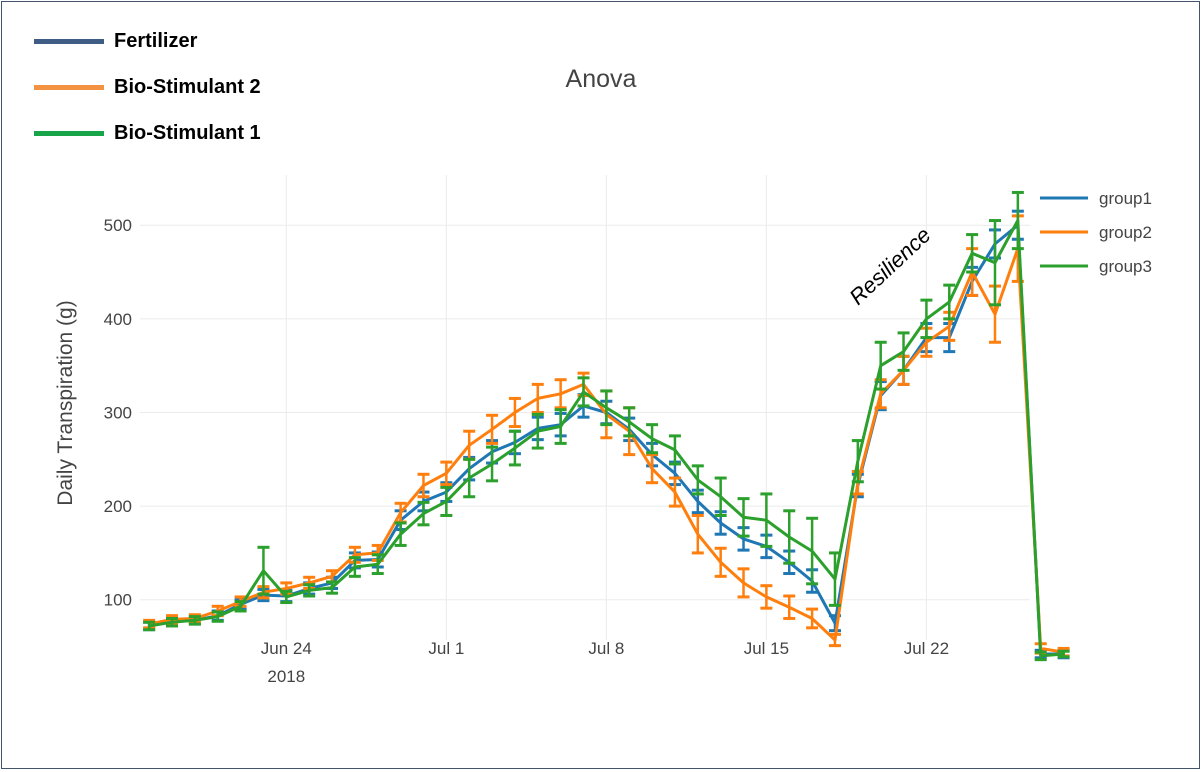  I want to click on legend-label: Fertilizer, so click(156, 40).